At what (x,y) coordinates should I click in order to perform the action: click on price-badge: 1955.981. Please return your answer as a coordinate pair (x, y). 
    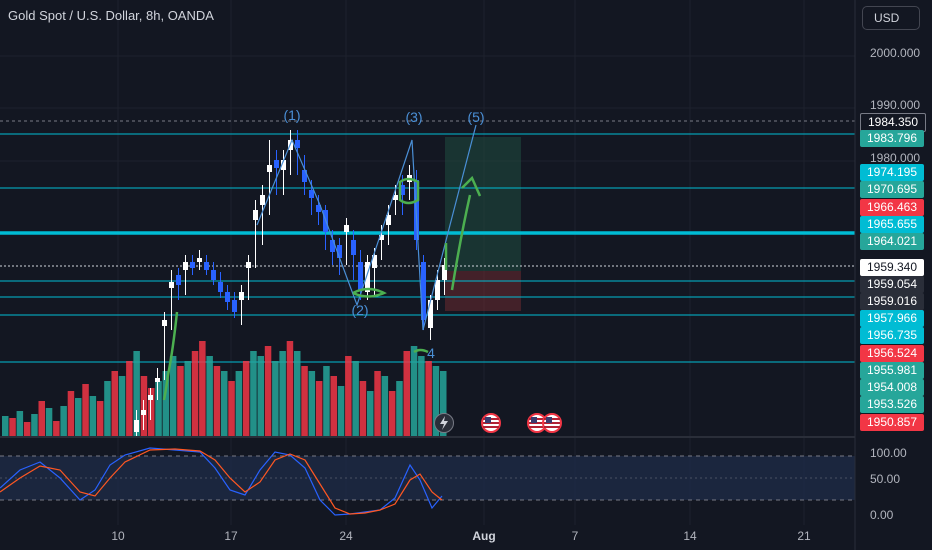
    Looking at the image, I should click on (892, 370).